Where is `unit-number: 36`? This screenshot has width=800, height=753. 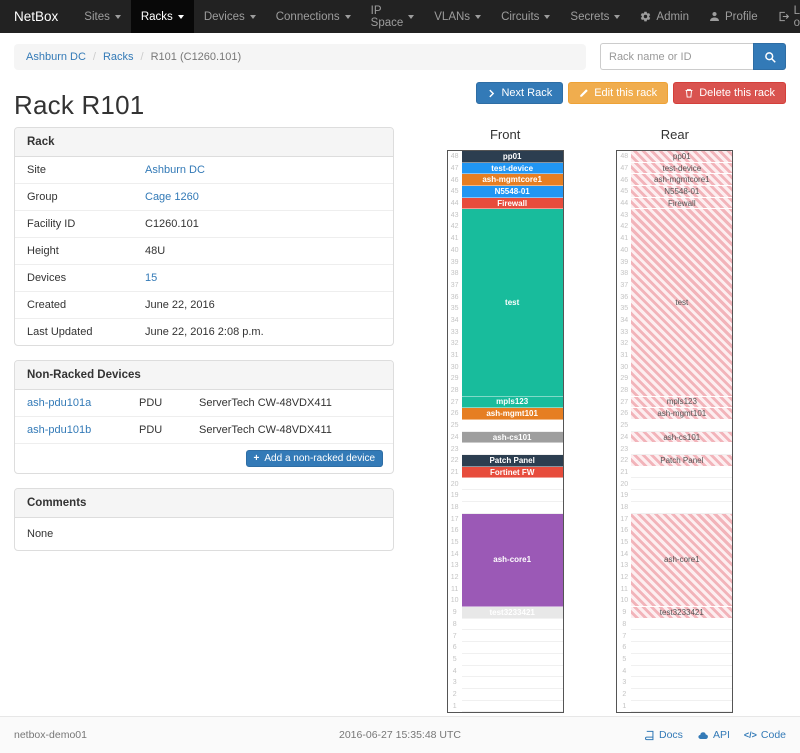
unit-number: 36 is located at coordinates (454, 297).